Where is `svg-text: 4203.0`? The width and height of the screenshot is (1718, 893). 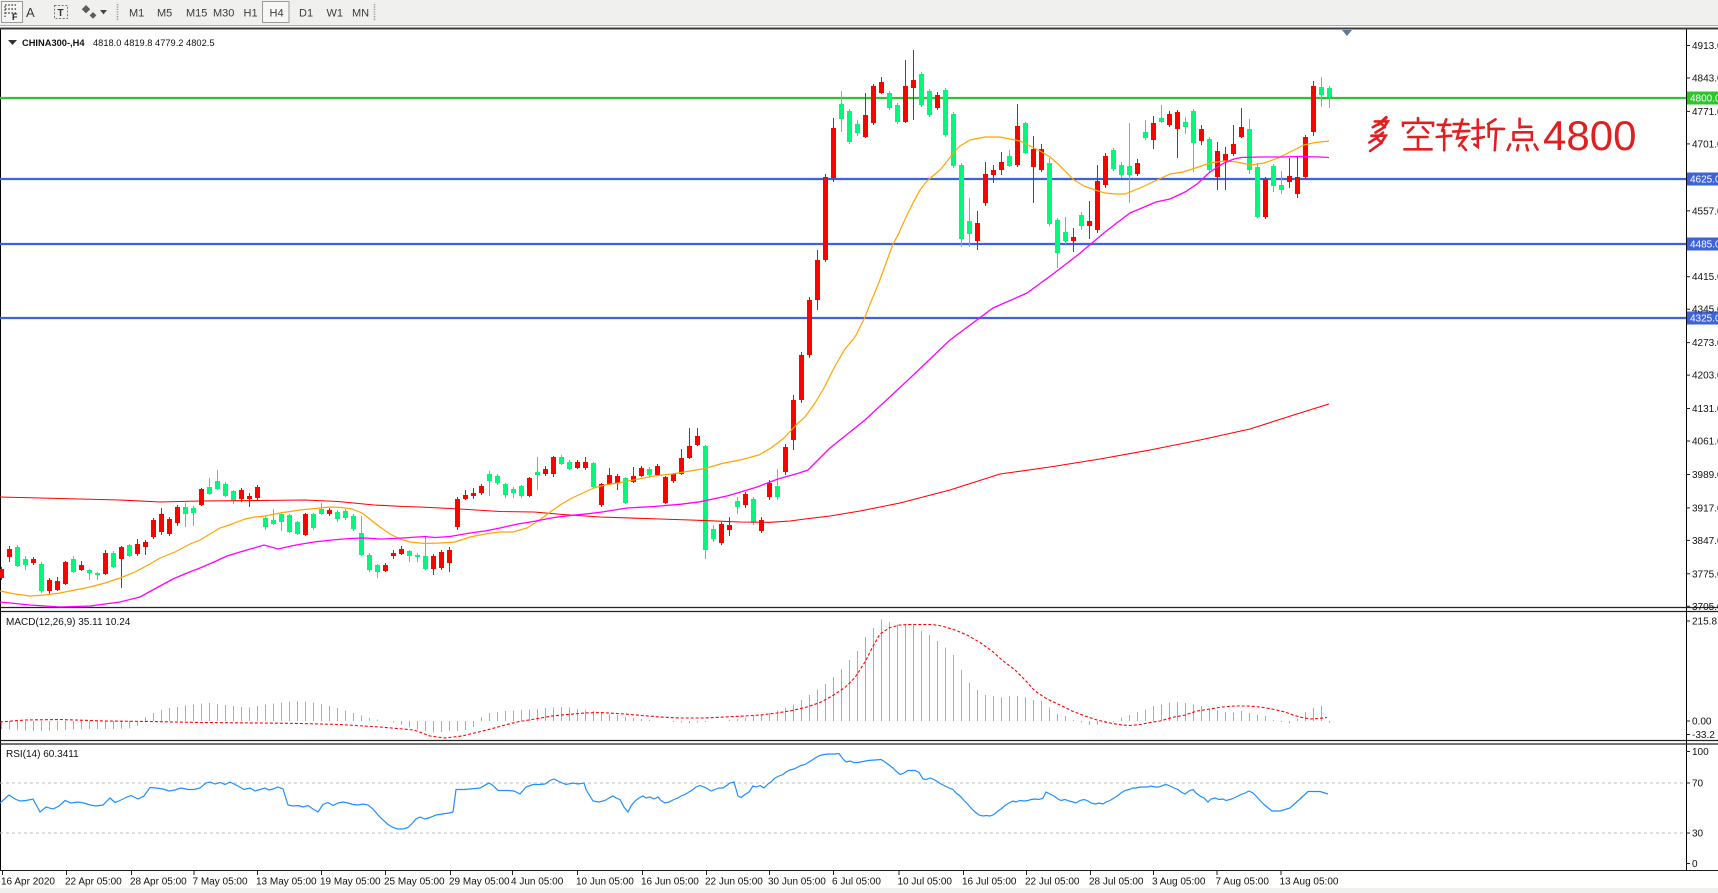
svg-text: 4203.0 is located at coordinates (1705, 376).